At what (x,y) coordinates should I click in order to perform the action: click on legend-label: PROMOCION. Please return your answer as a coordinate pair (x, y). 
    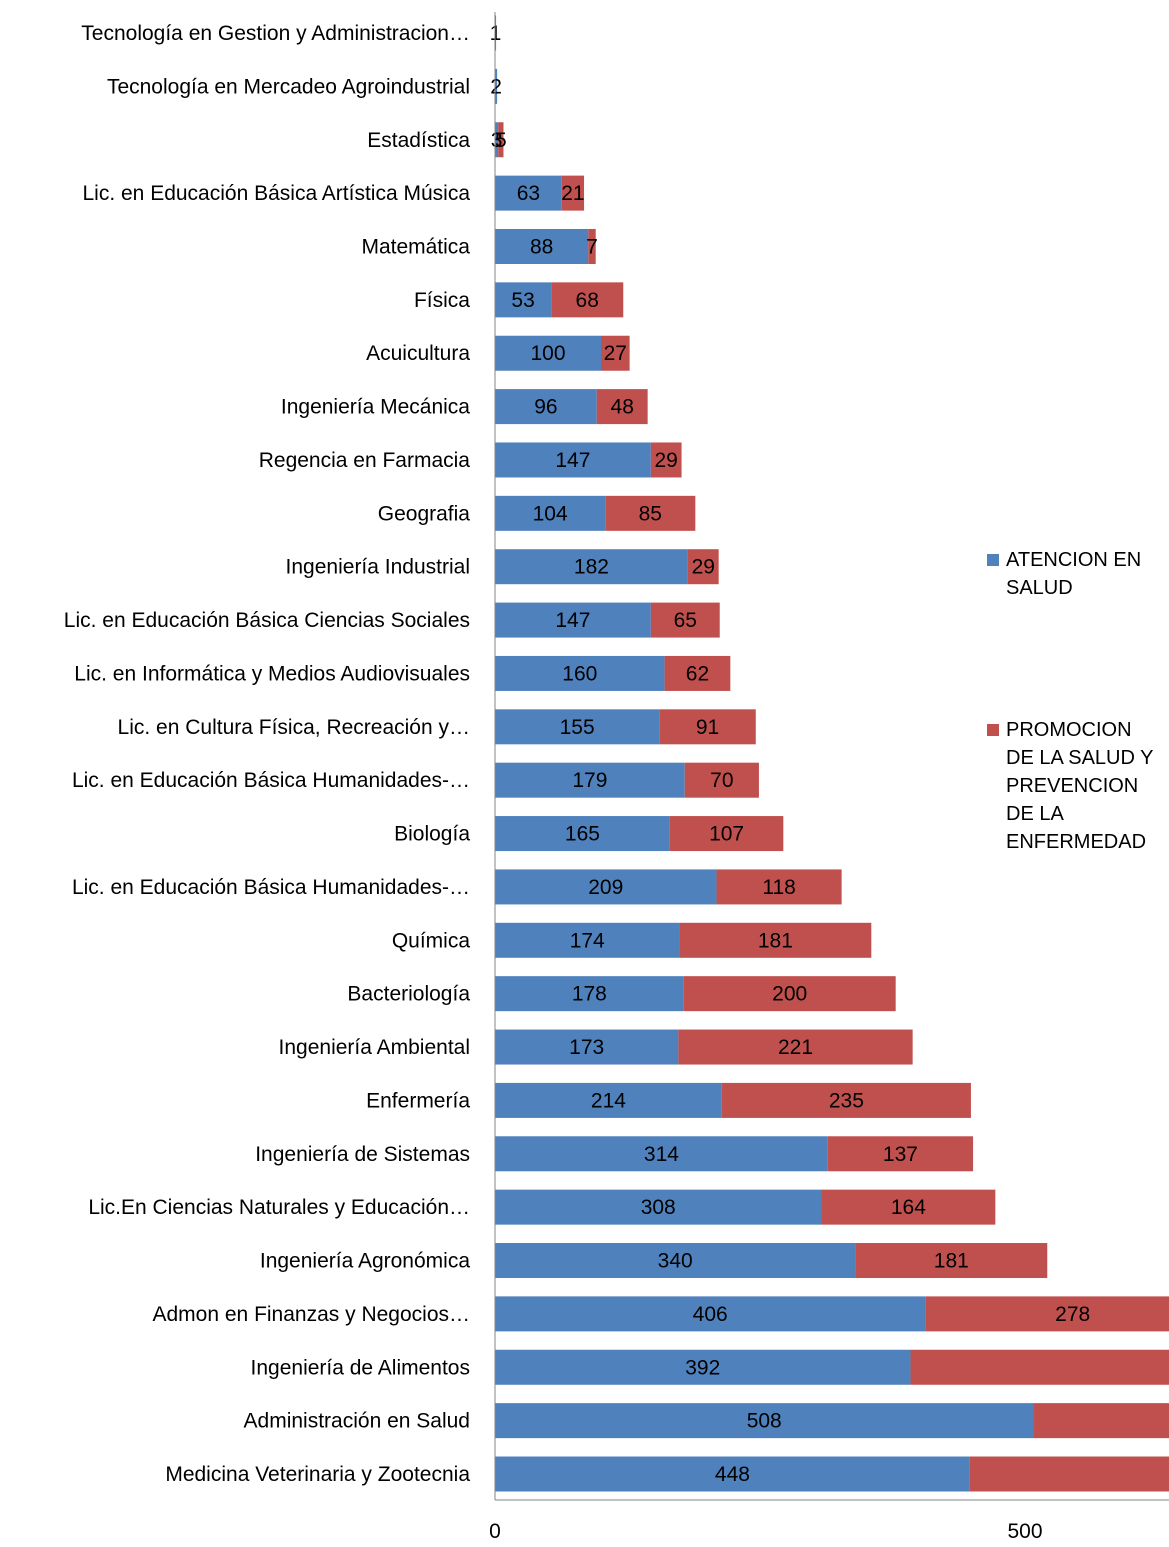
    Looking at the image, I should click on (1069, 730).